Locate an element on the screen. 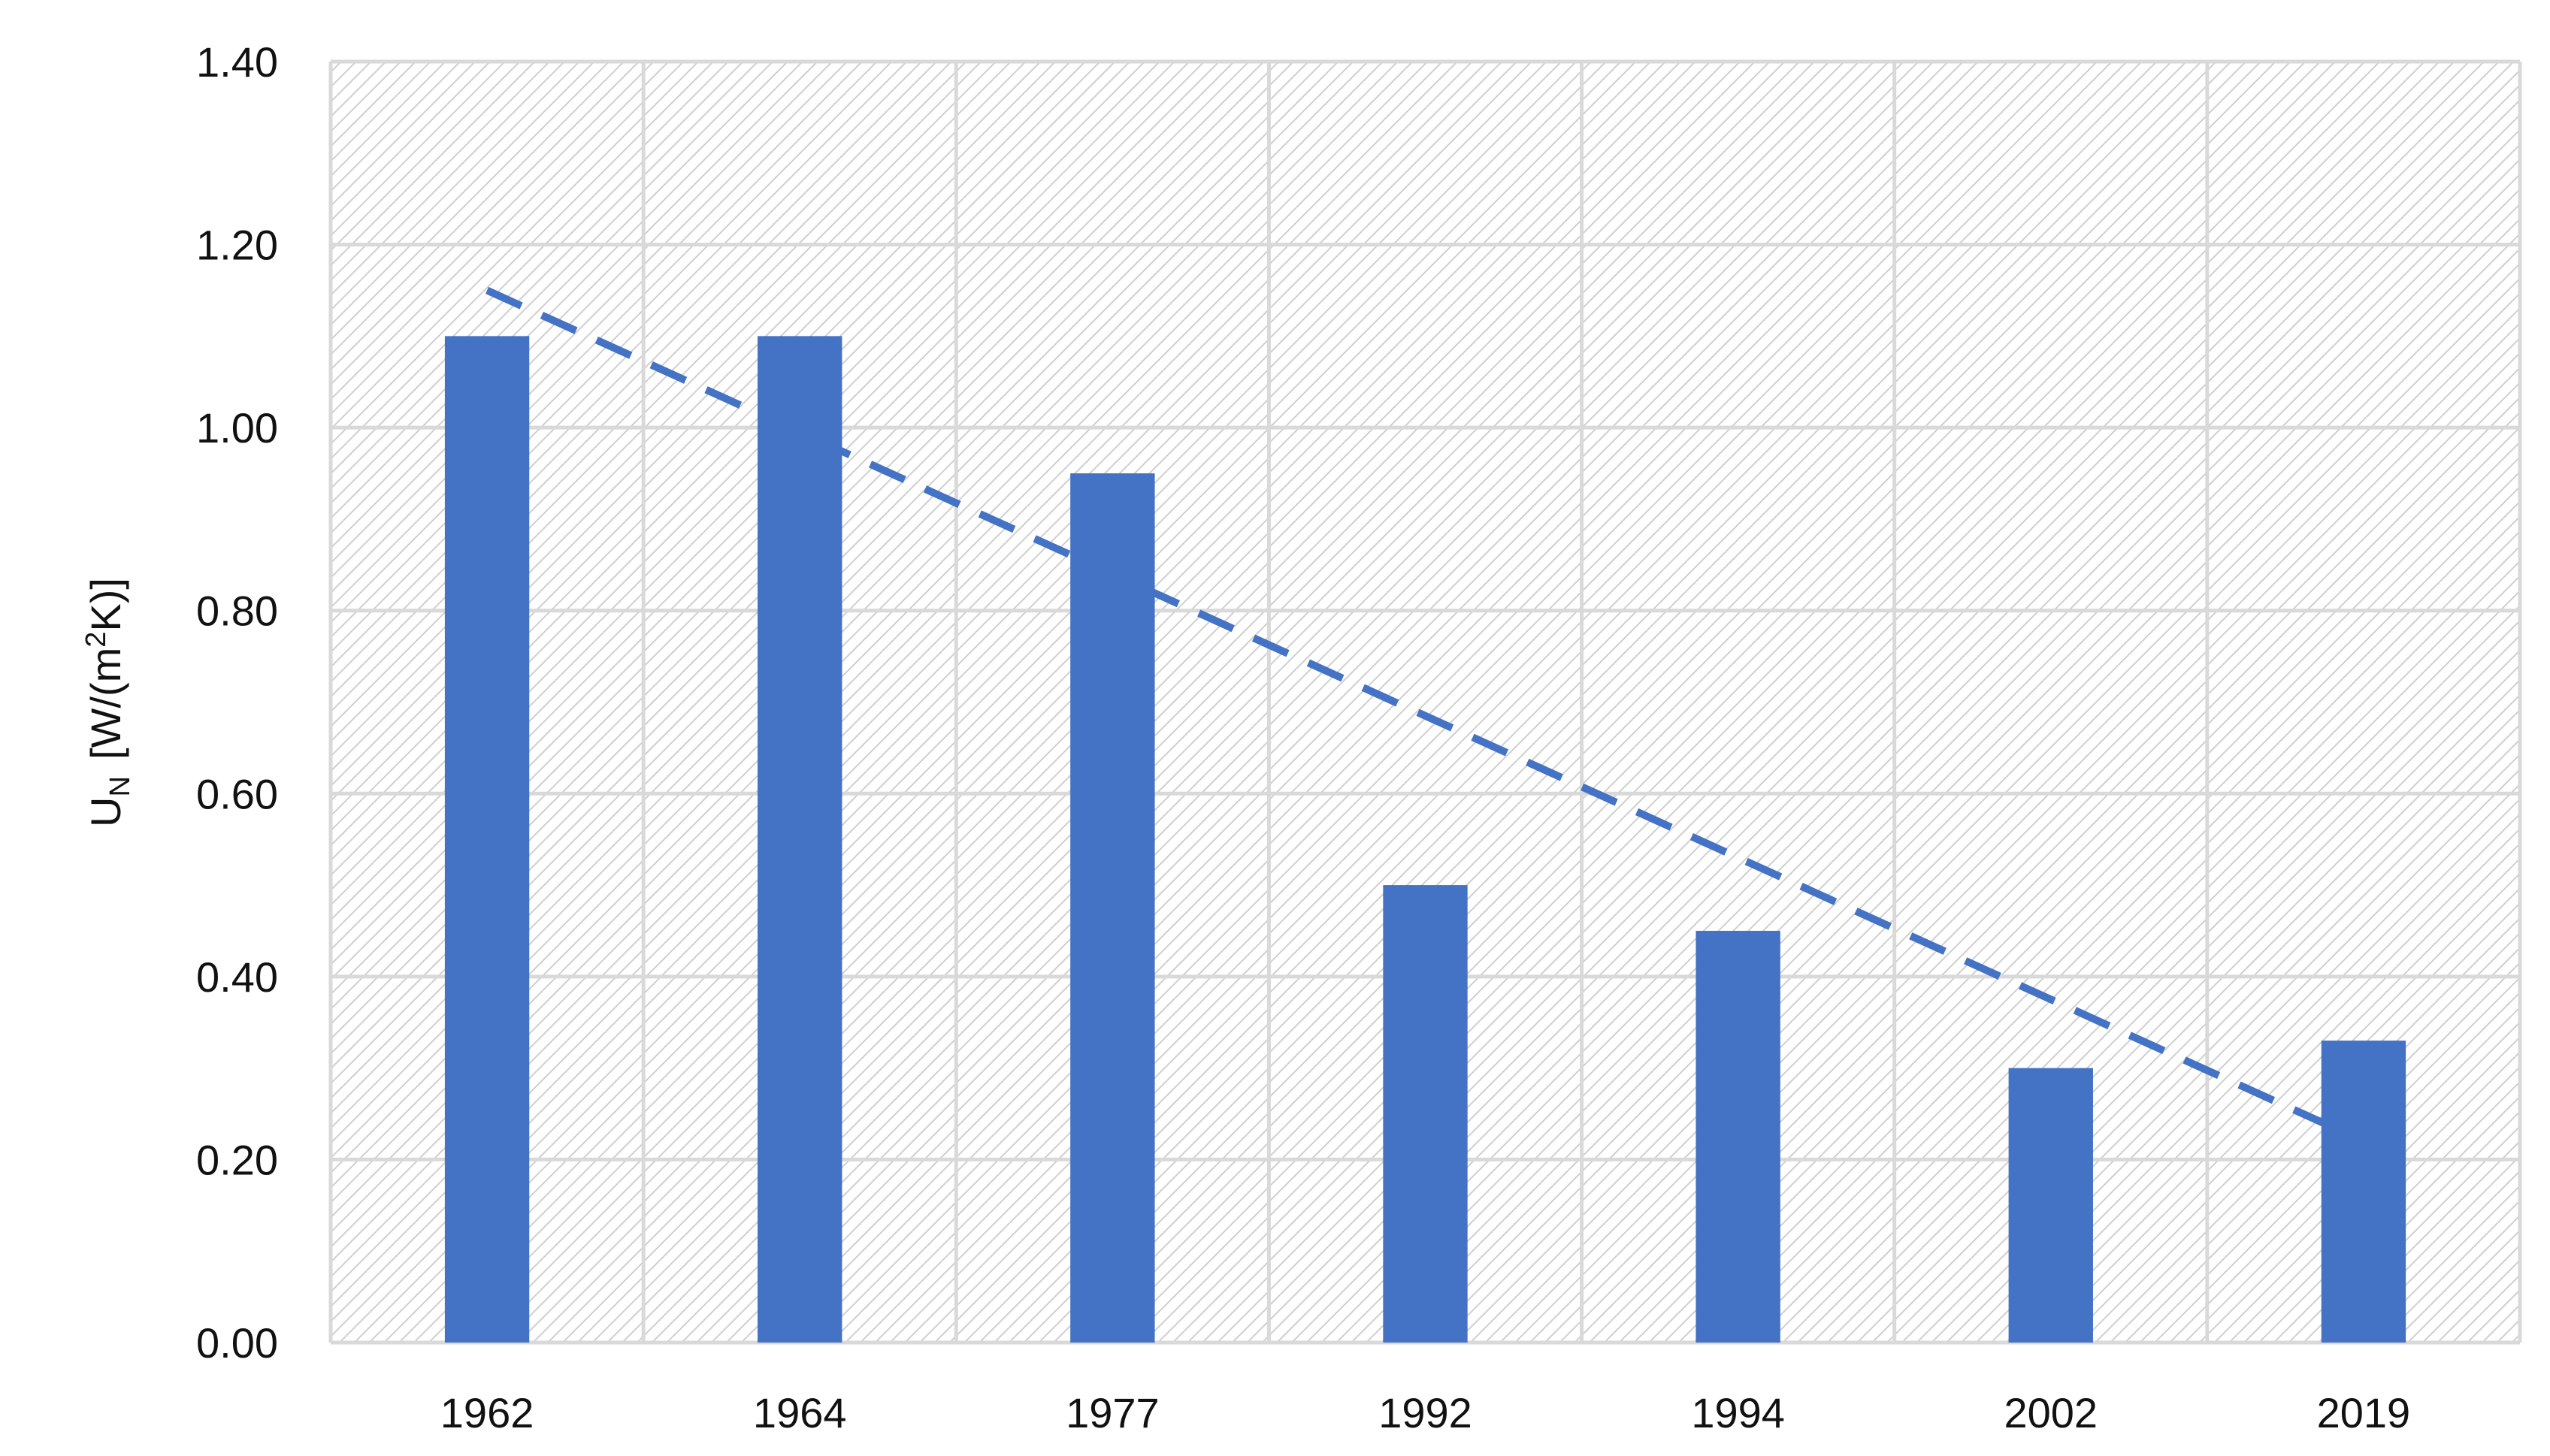 The image size is (2550, 1456). x-tick-label: 1994 is located at coordinates (1738, 1412).